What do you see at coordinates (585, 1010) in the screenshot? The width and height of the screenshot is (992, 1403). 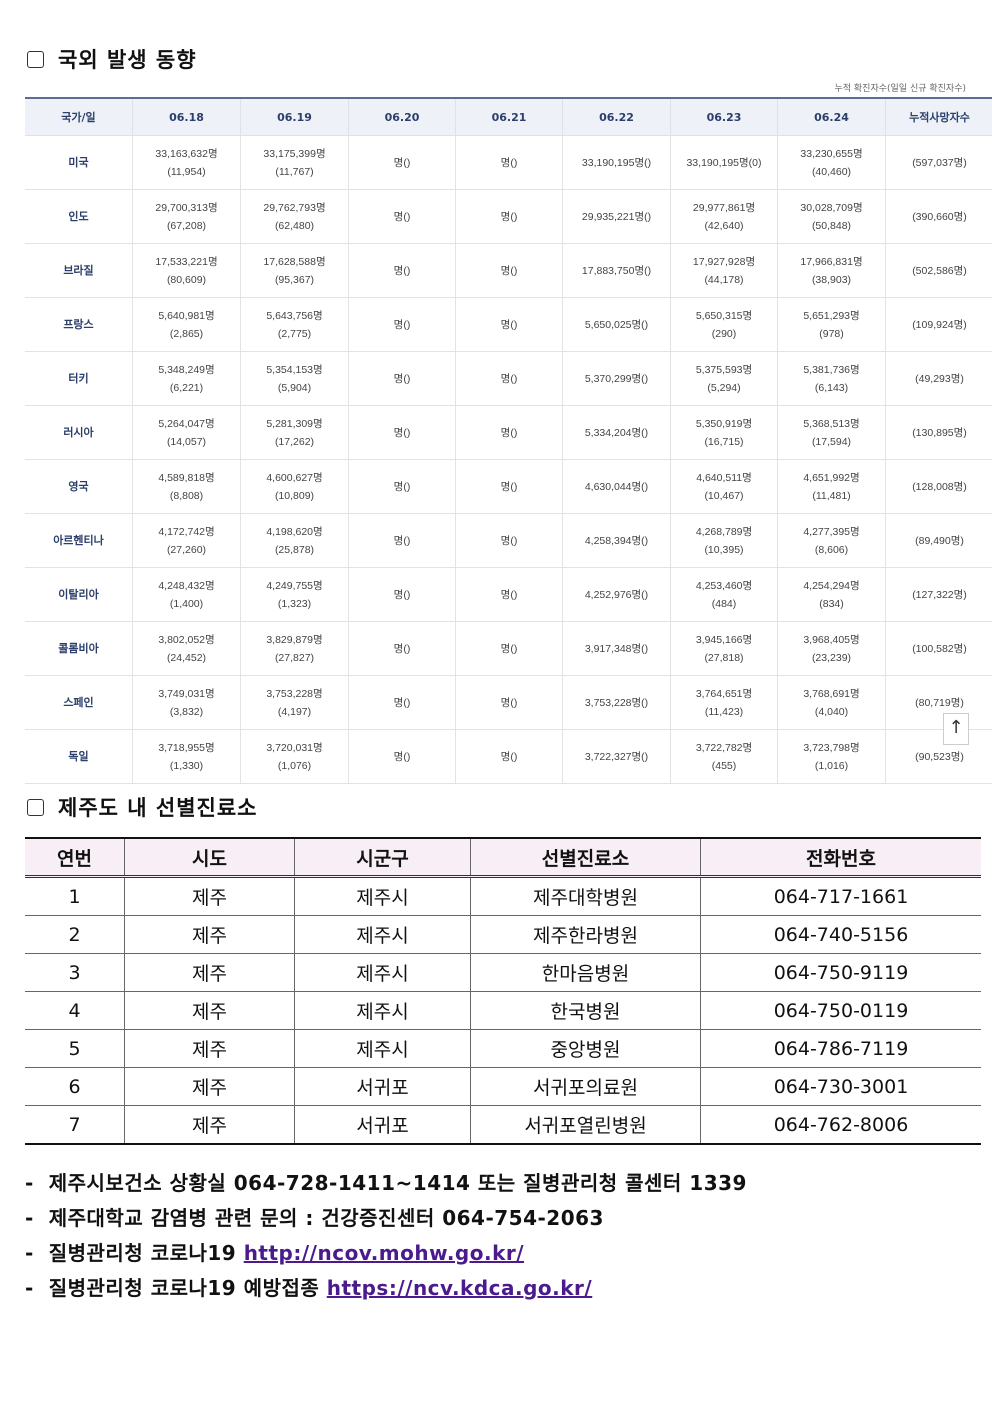 I see `cell: 한국병원` at bounding box center [585, 1010].